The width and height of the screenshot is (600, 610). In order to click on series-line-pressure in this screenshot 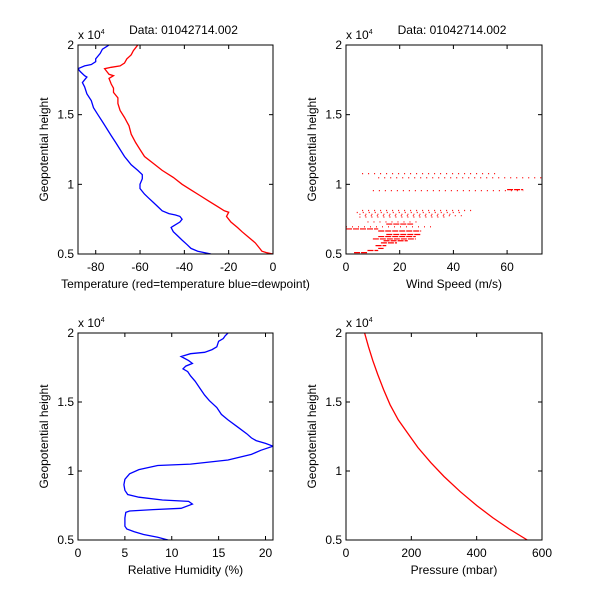, I will do `click(445, 436)`.